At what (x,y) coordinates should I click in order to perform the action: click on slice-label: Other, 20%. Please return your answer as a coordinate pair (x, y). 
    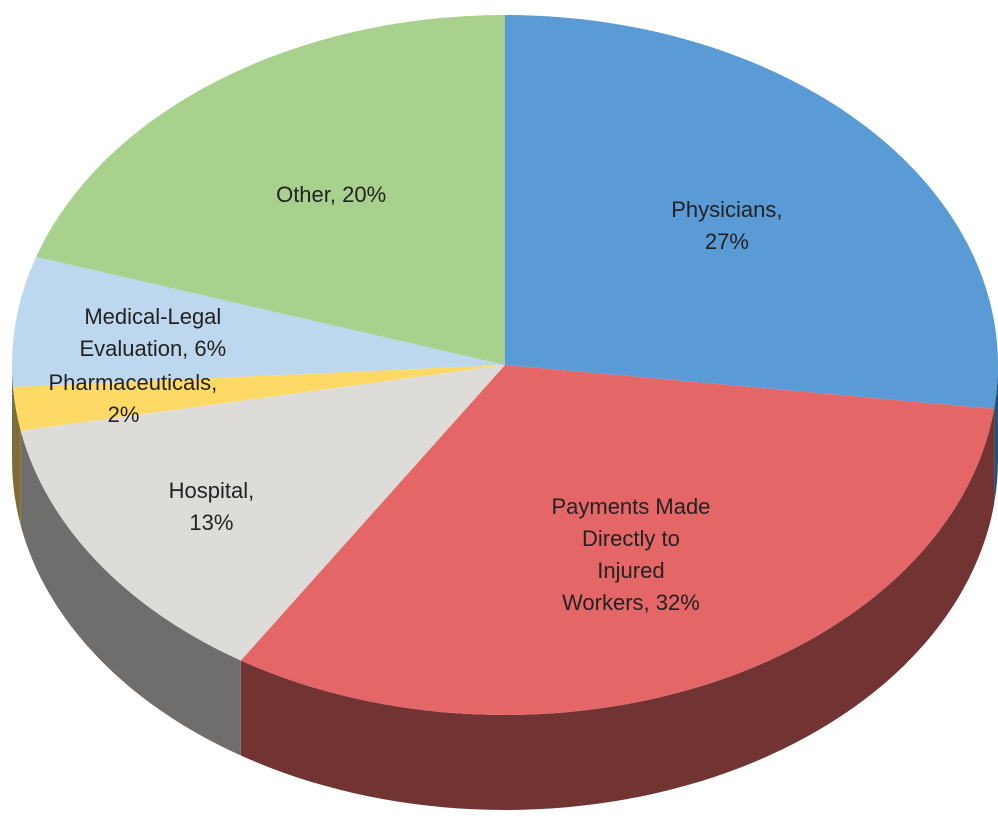
    Looking at the image, I should click on (331, 195).